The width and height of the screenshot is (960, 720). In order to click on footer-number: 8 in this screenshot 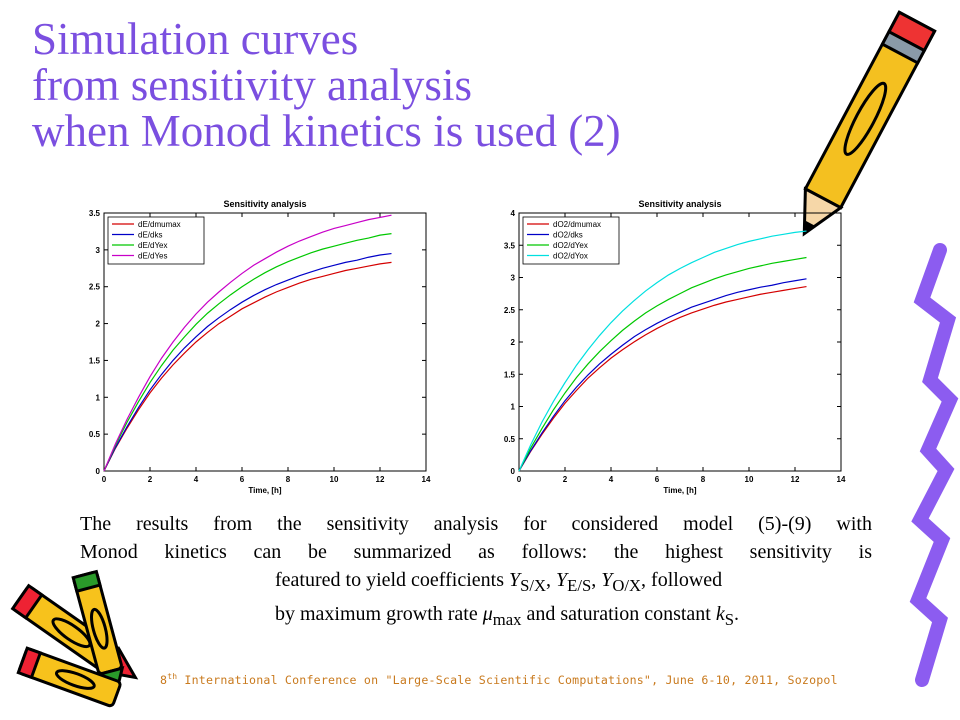, I will do `click(164, 679)`.